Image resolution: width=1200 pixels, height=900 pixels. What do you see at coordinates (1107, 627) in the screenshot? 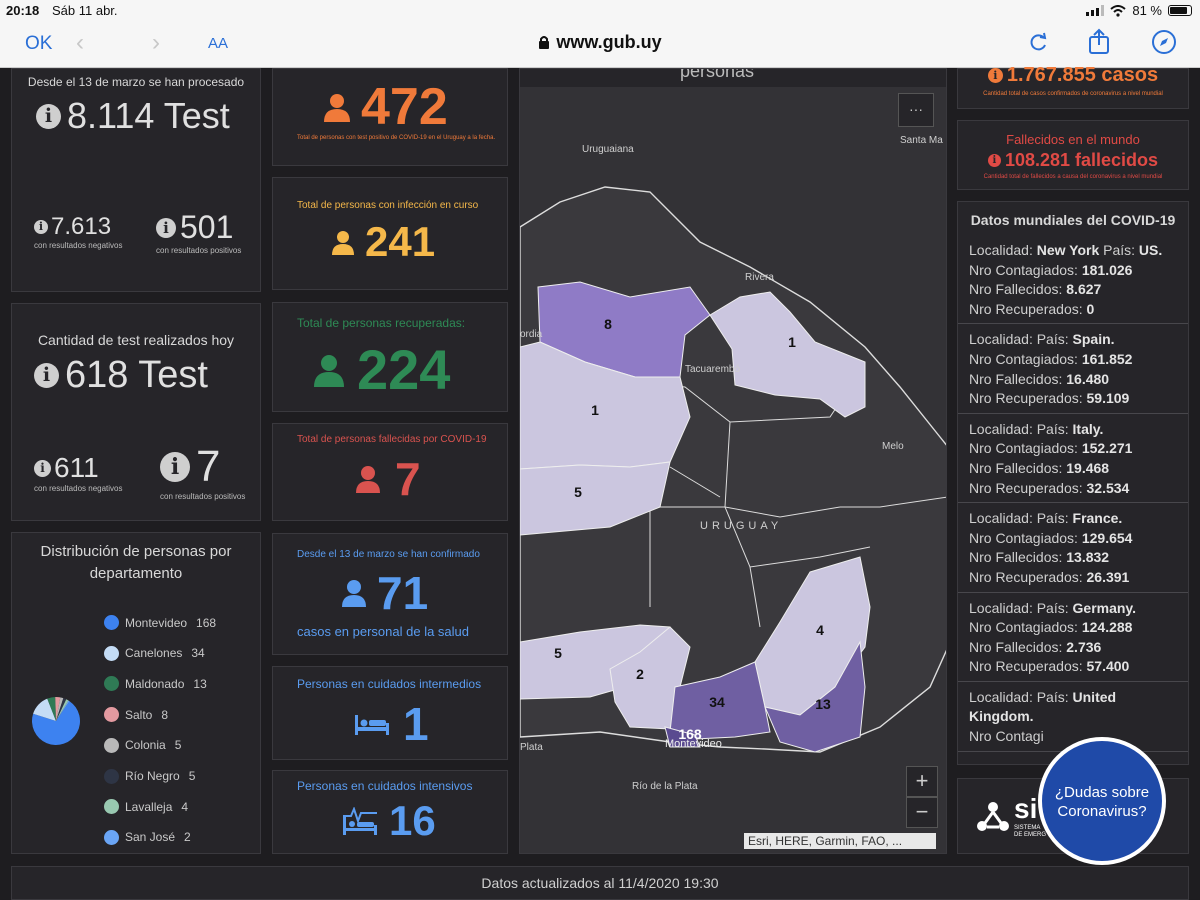
I see `world-entry-value: 124.288` at bounding box center [1107, 627].